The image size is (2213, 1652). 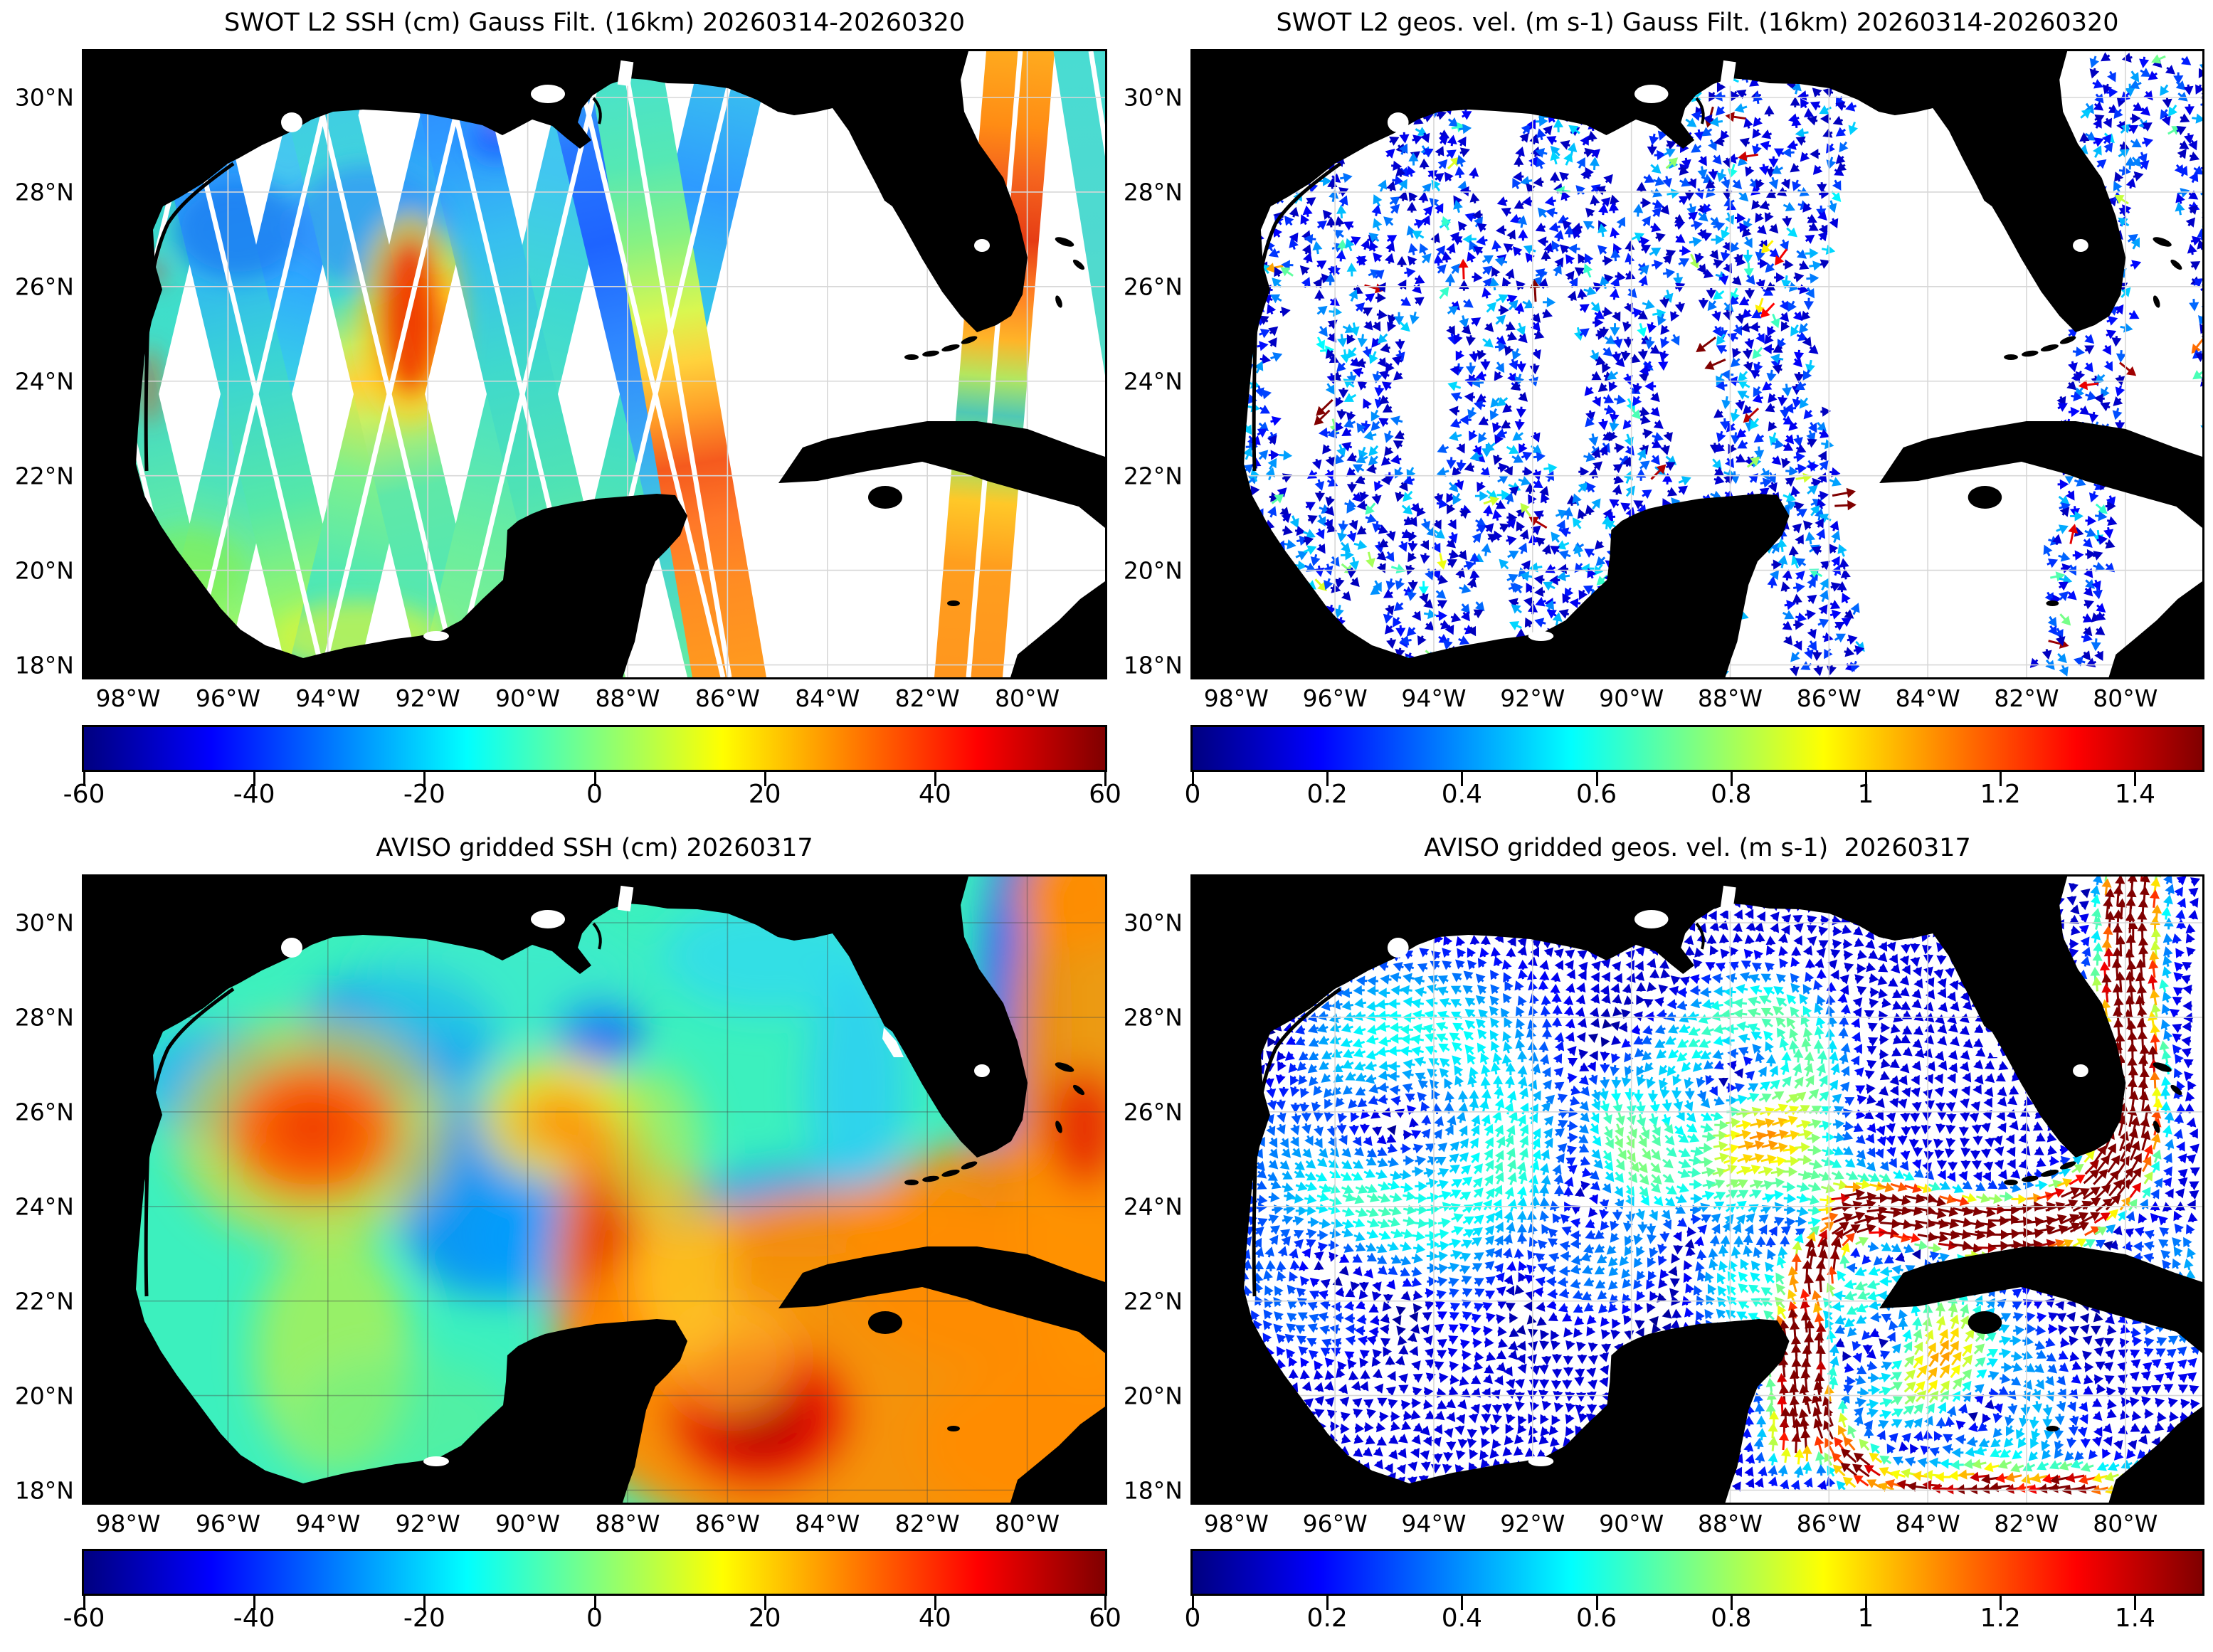 I want to click on colorbar-tick-label: -20, so click(x=424, y=1618).